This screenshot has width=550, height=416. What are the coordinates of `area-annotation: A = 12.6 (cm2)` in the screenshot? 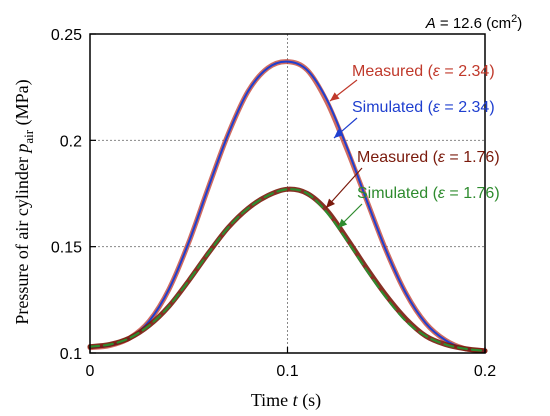 It's located at (474, 22).